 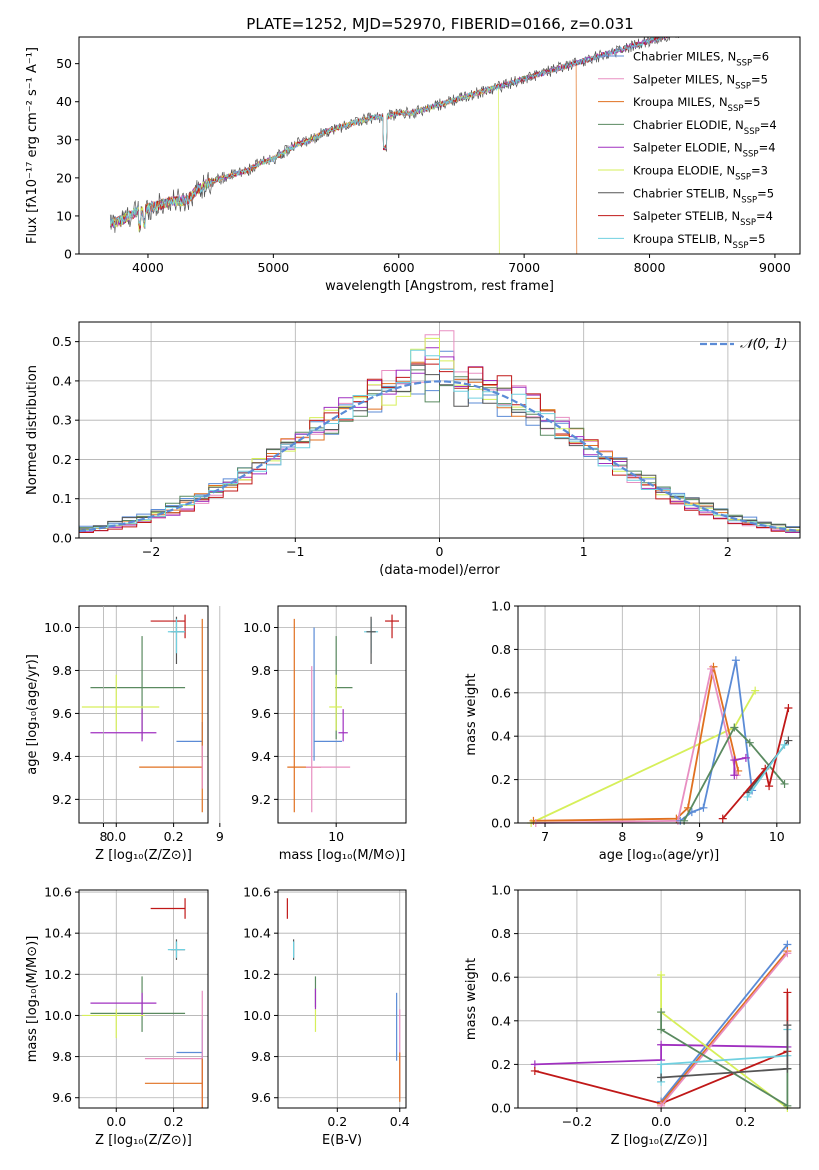 I want to click on errorbar-chabrier-elodie, so click(x=138, y=688).